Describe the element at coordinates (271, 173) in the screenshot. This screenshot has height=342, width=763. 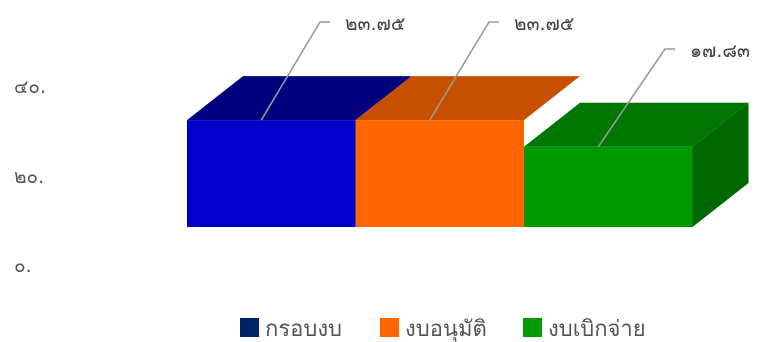
I see `bar-0-front-face` at that location.